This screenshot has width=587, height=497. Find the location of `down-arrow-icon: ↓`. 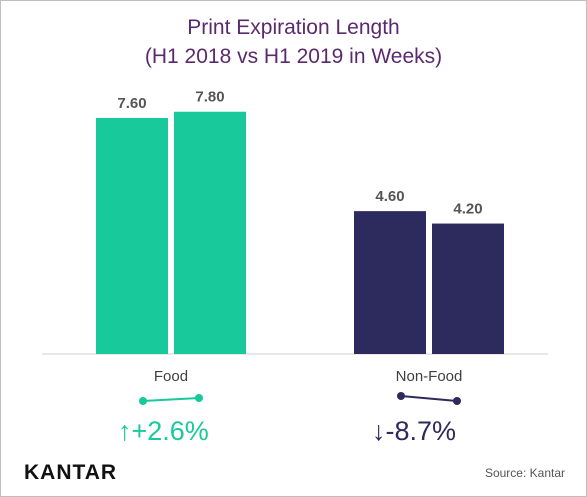

down-arrow-icon: ↓ is located at coordinates (379, 431).